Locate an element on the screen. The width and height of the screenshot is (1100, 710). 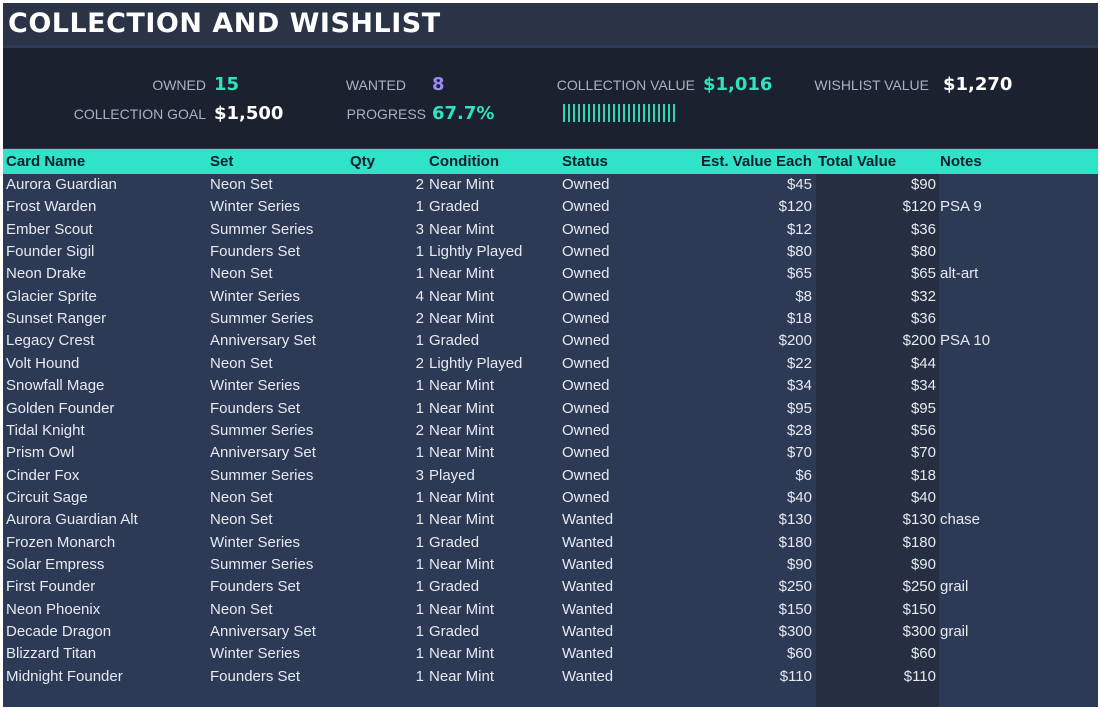
header-condition: Condition is located at coordinates (464, 161).